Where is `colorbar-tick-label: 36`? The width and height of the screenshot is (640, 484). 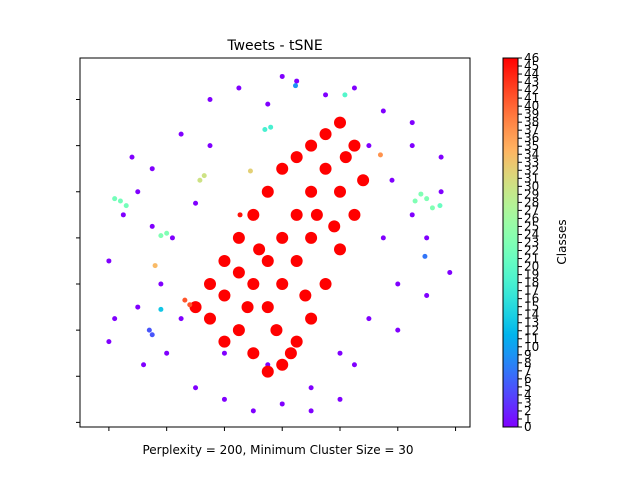
colorbar-tick-label: 36 is located at coordinates (531, 138).